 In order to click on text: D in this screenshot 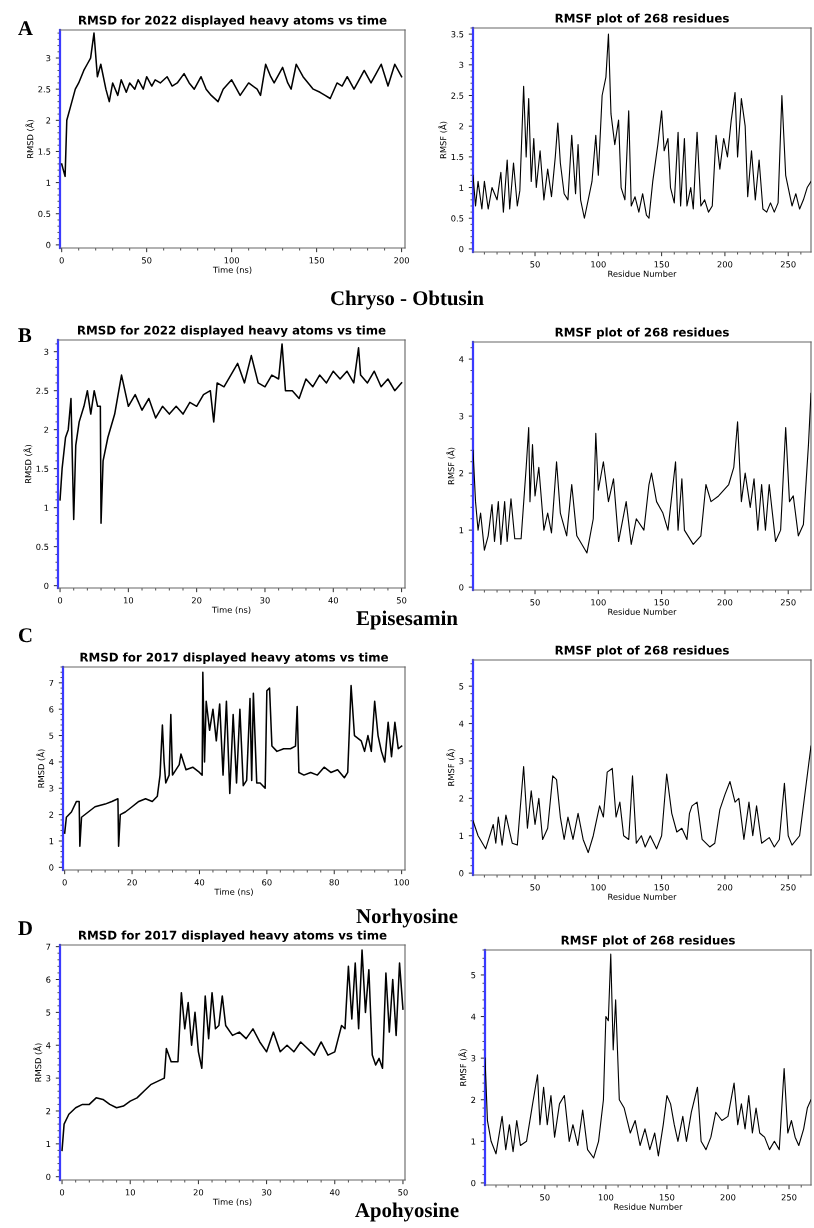, I will do `click(25, 928)`.